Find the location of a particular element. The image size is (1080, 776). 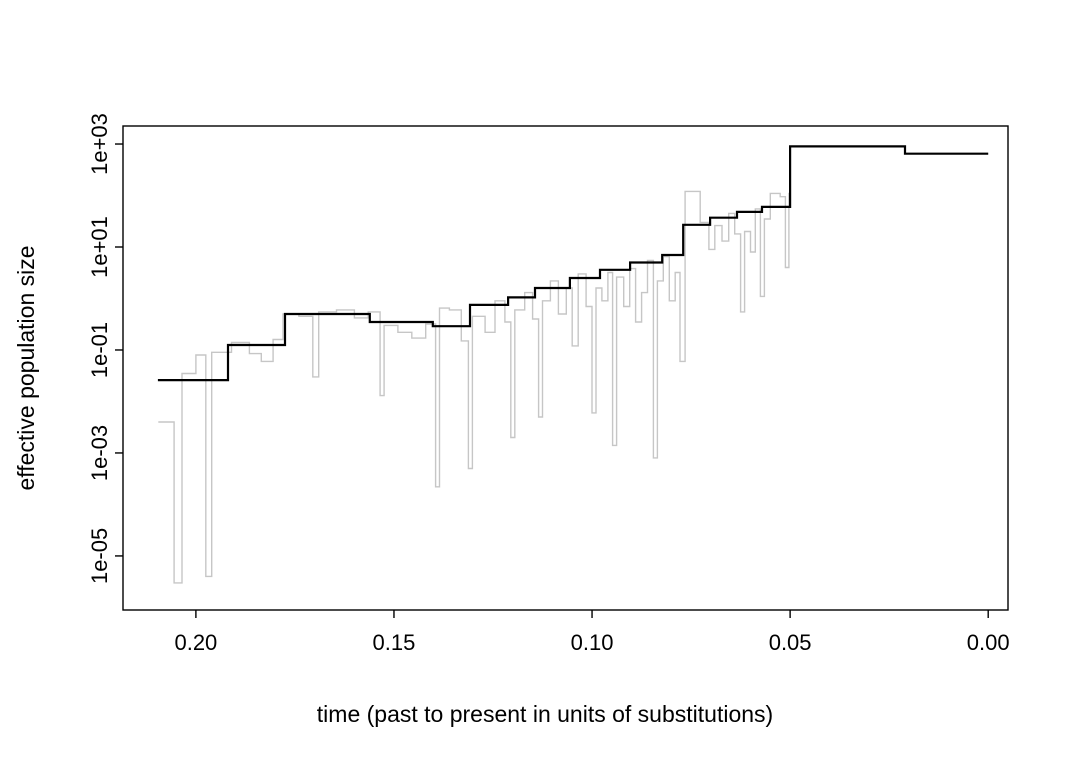

x-tick-label: 0.00 is located at coordinates (988, 642).